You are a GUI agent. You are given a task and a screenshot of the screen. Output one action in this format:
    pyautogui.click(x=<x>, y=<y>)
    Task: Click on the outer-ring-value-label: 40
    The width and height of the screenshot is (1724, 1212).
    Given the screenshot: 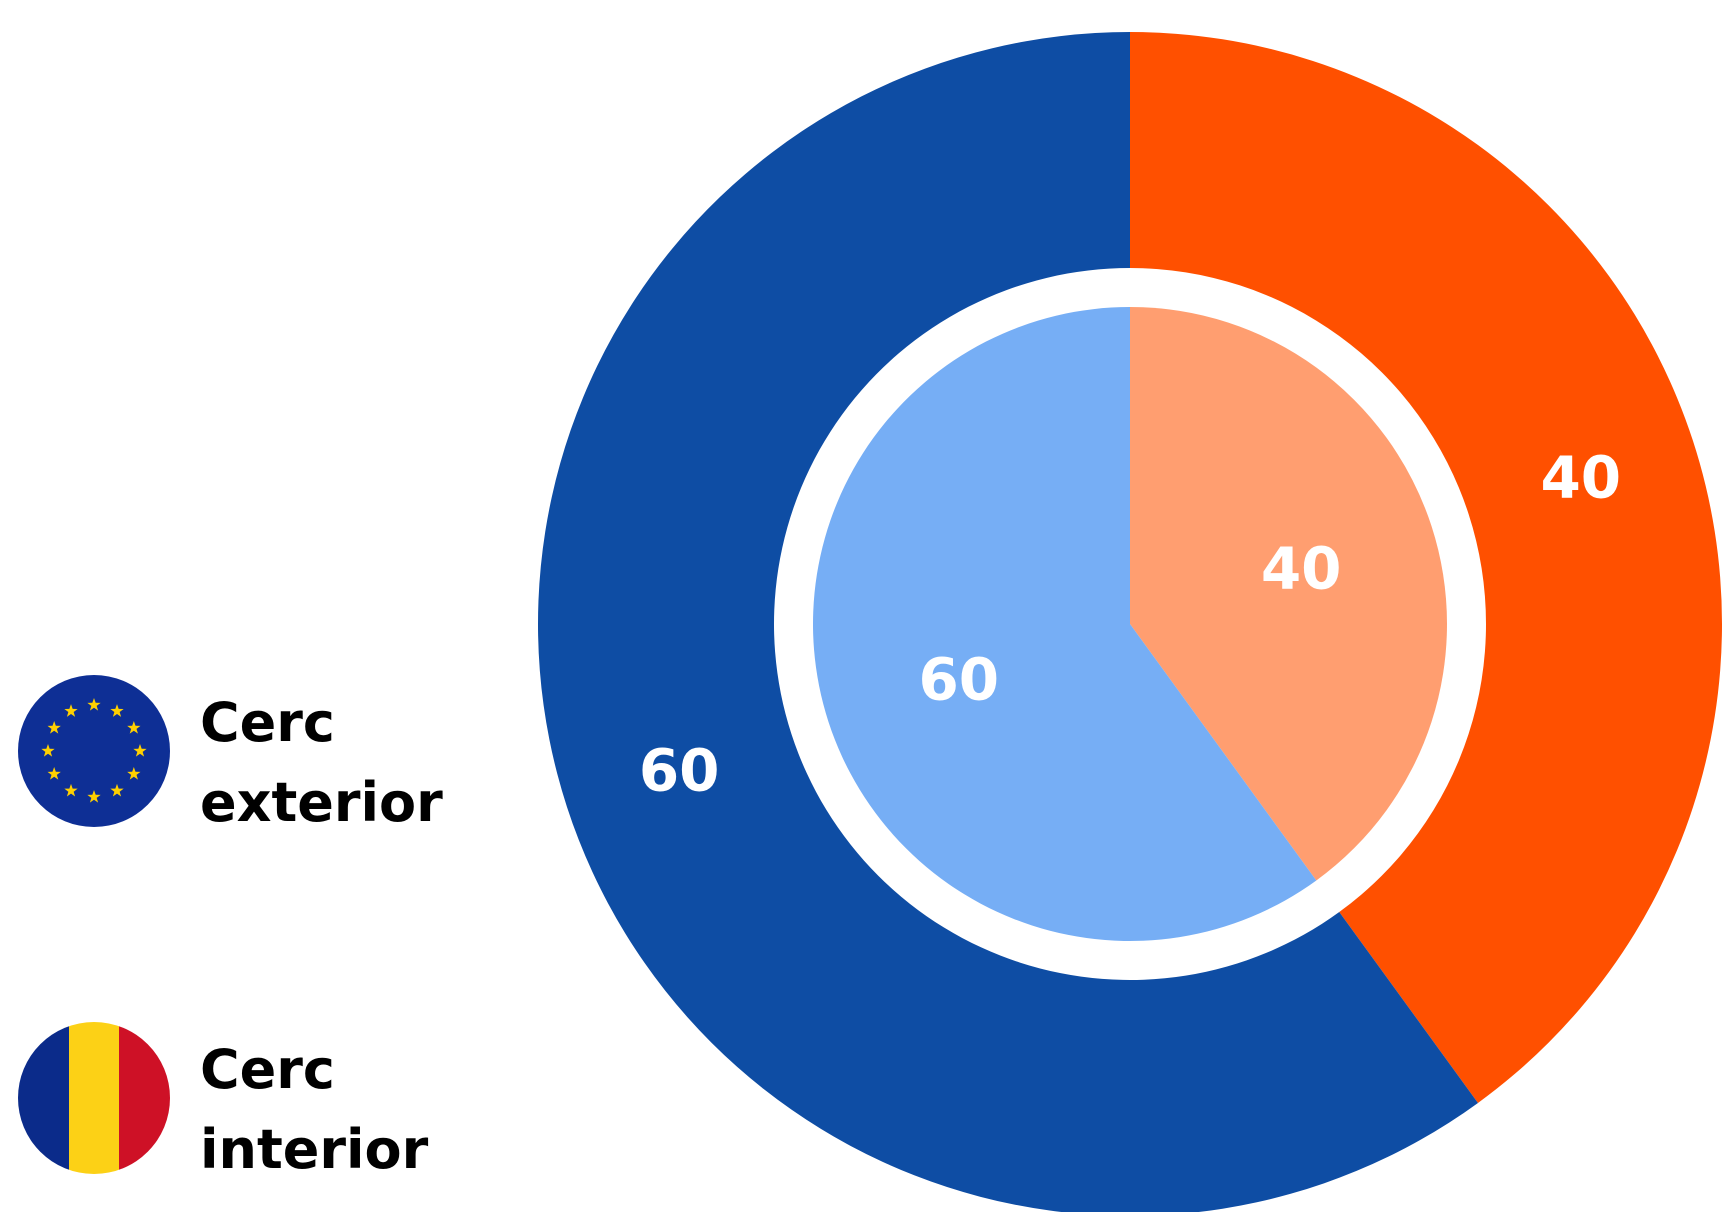 What is the action you would take?
    pyautogui.click(x=1580, y=478)
    